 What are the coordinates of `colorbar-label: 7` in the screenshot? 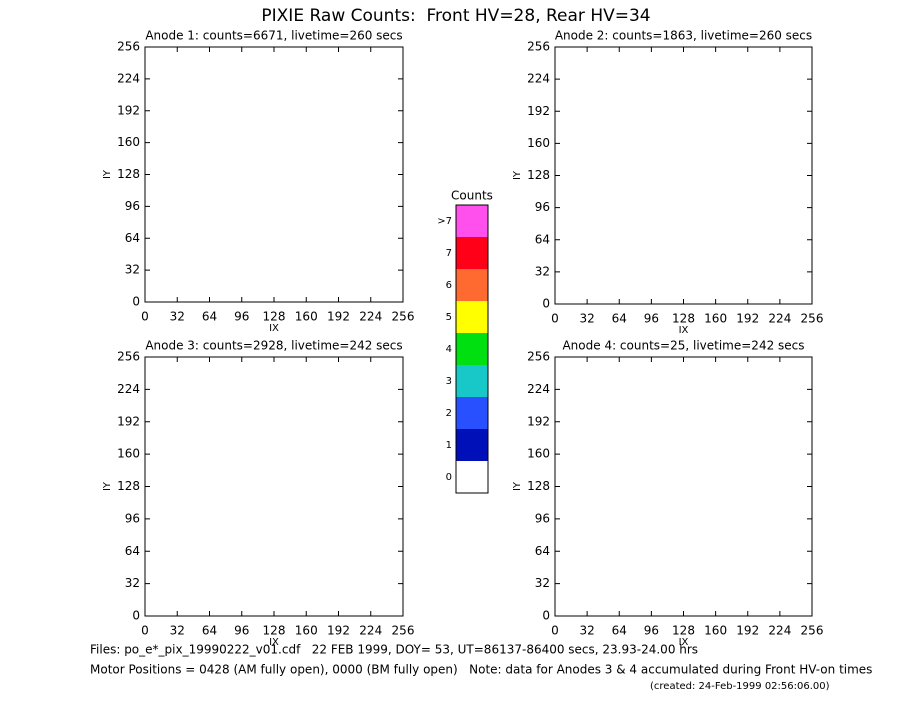 It's located at (449, 253).